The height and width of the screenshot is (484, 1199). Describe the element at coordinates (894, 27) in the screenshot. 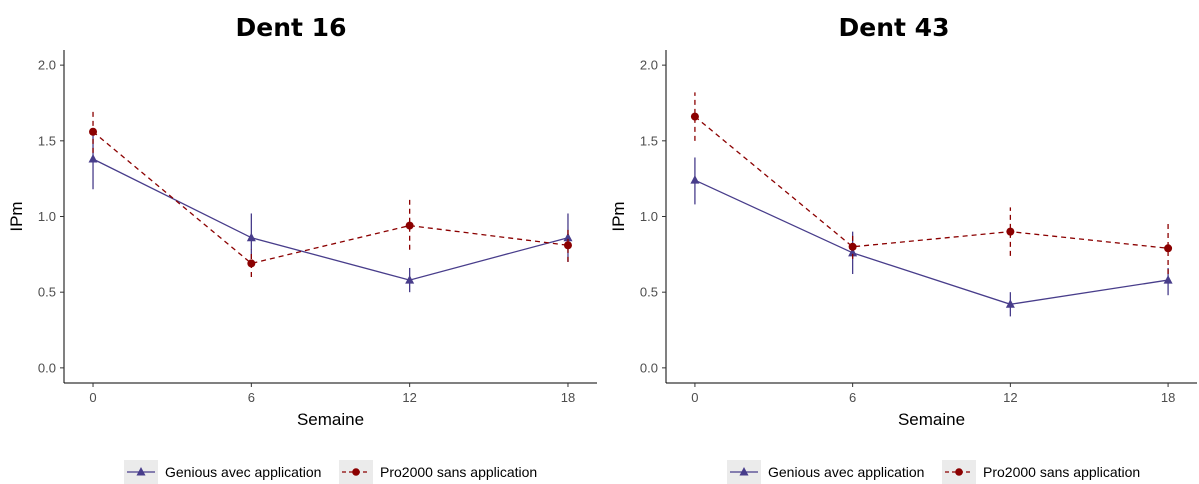

I see `chart-title: Dent 43` at that location.